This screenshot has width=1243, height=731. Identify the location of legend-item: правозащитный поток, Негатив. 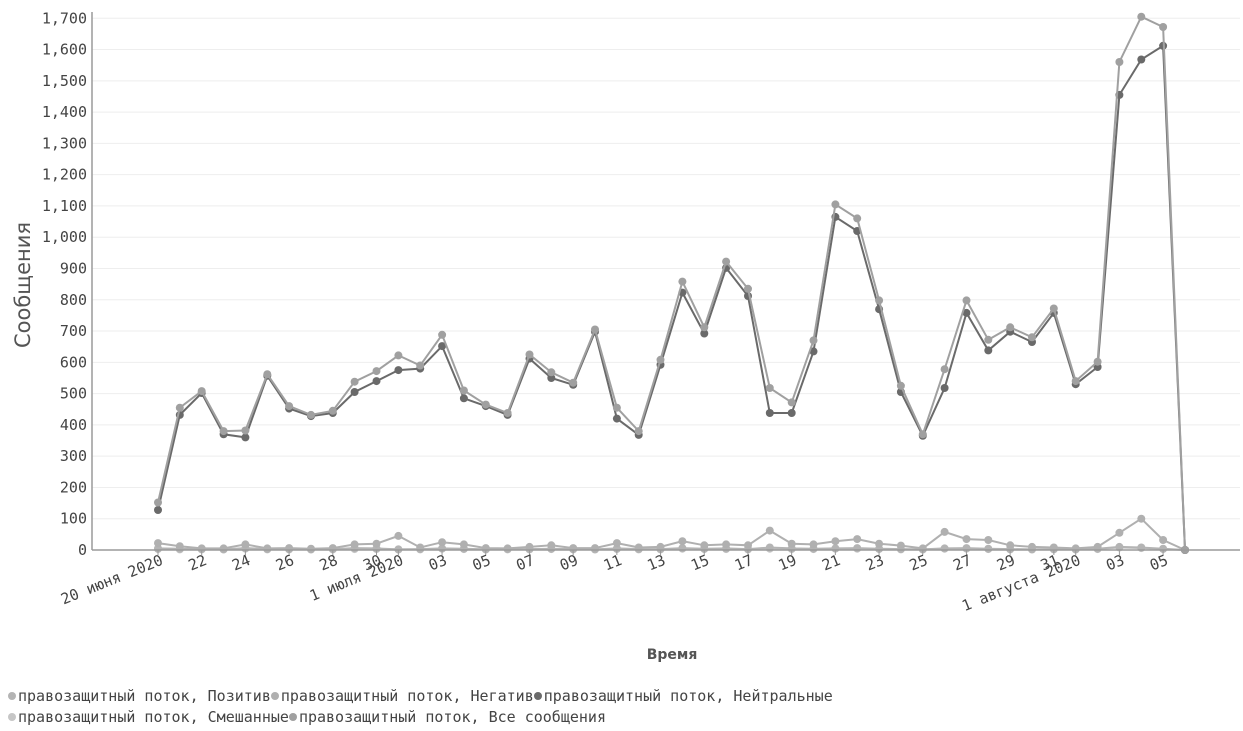
(402, 696).